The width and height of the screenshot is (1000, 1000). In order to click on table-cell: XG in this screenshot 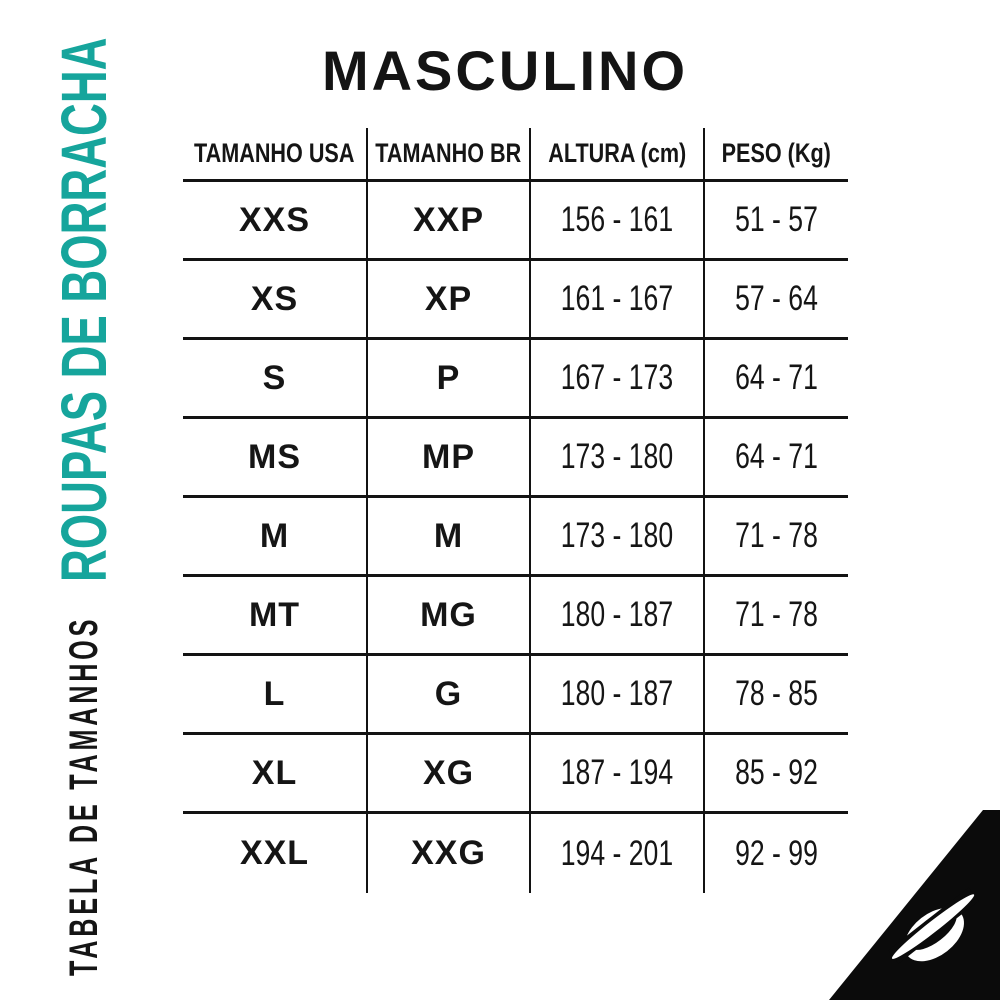, I will do `click(449, 774)`.